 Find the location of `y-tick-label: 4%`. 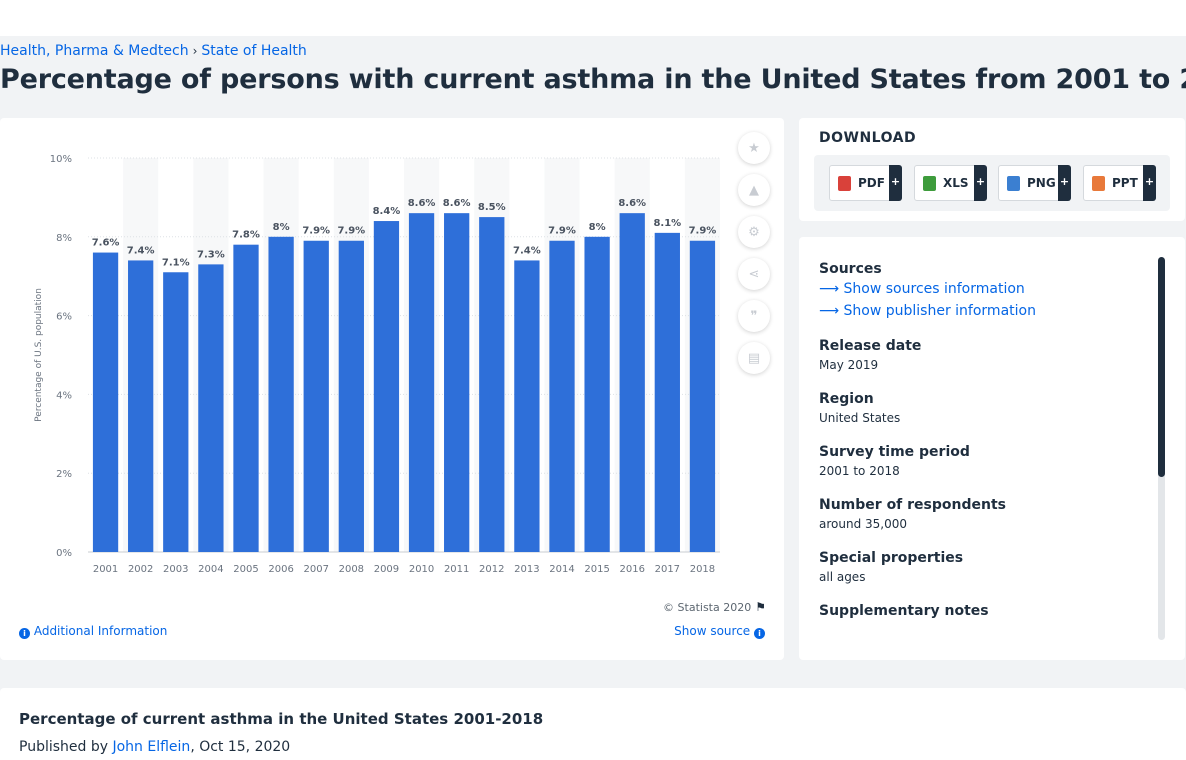

y-tick-label: 4% is located at coordinates (64, 395).